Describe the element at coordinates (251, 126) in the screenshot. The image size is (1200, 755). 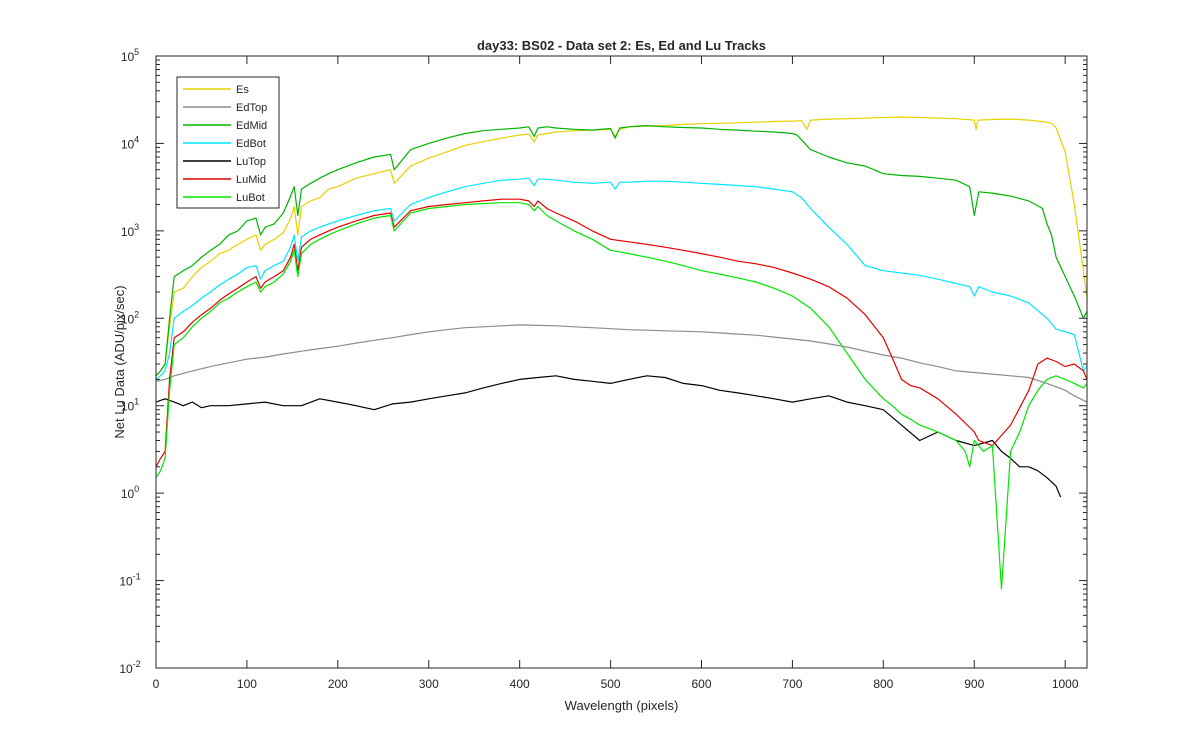
I see `legend-label-edmid: EdMid` at that location.